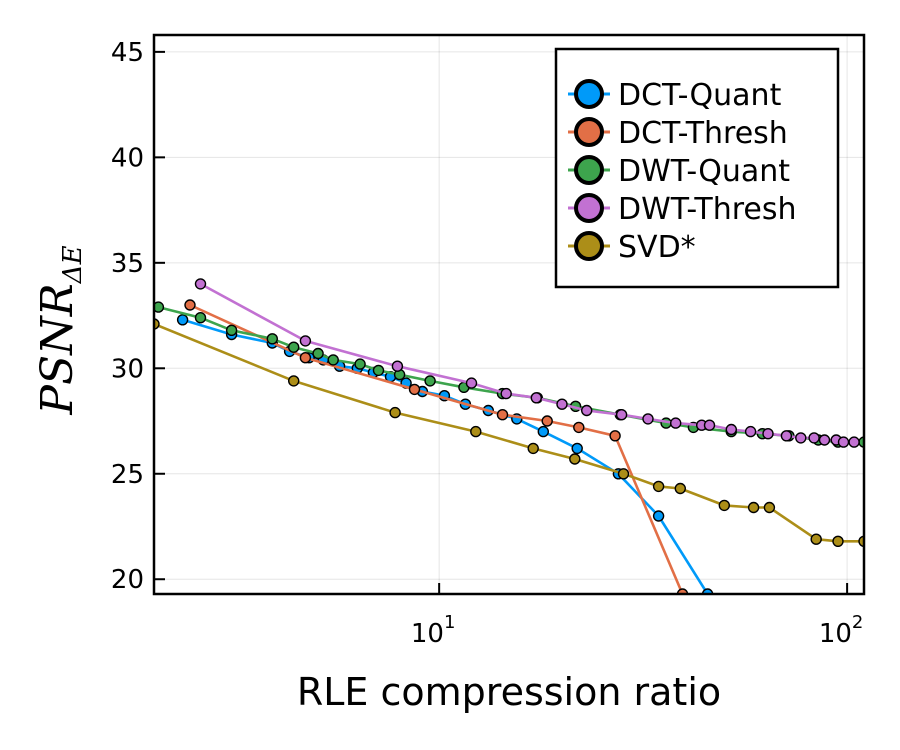 The width and height of the screenshot is (900, 750). I want to click on x-tick-label: 10², so click(841, 630).